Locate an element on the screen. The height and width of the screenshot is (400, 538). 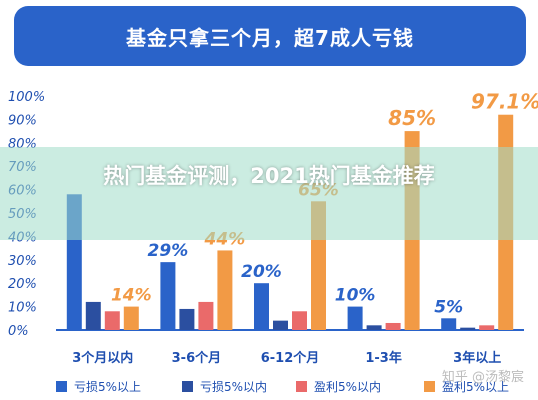
y-tick-label: 20% is located at coordinates (22, 284).